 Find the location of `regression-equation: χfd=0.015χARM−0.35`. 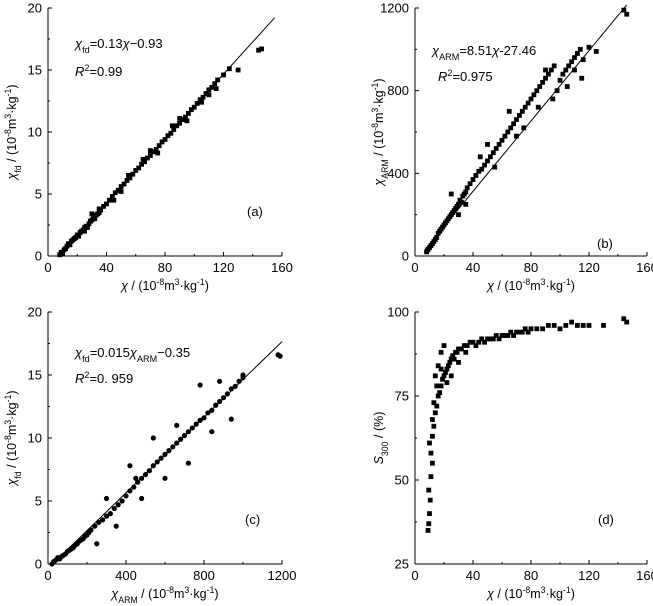

regression-equation: χfd=0.015χARM−0.35 is located at coordinates (132, 354).